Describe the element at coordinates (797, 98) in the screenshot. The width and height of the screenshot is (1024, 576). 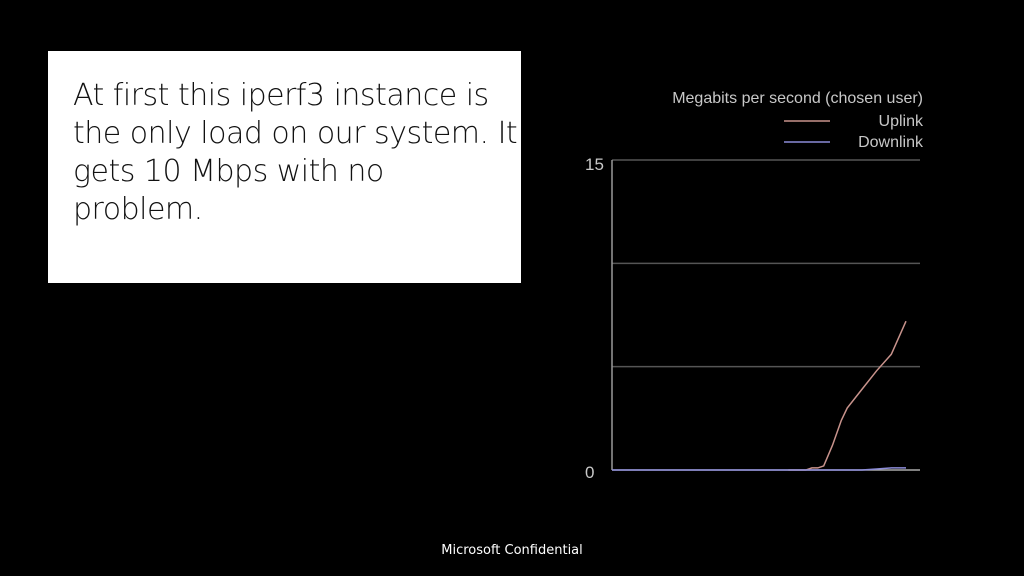
I see `chart-title: Megabits per second (chosen user)` at that location.